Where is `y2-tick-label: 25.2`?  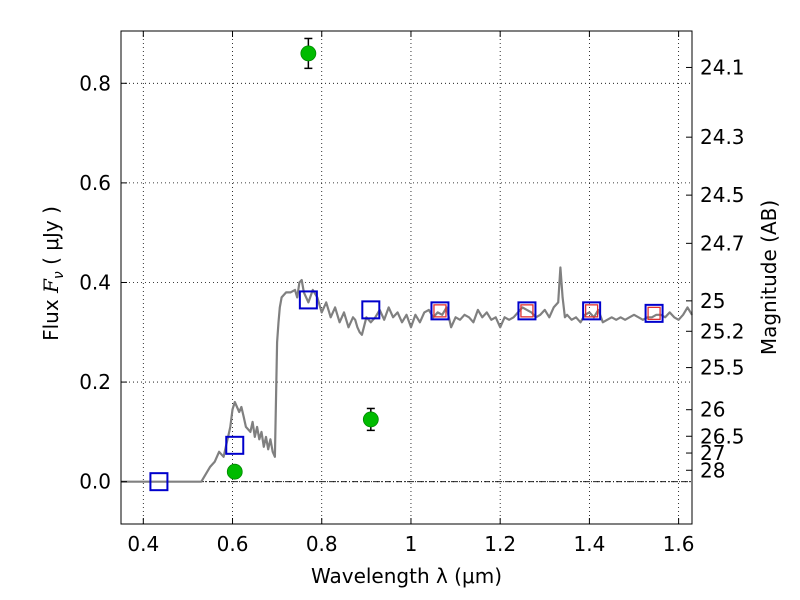
y2-tick-label: 25.2 is located at coordinates (722, 331).